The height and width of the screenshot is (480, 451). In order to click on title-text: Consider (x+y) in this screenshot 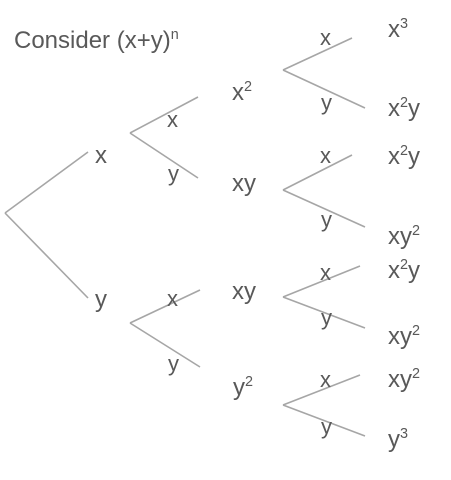, I will do `click(92, 40)`.